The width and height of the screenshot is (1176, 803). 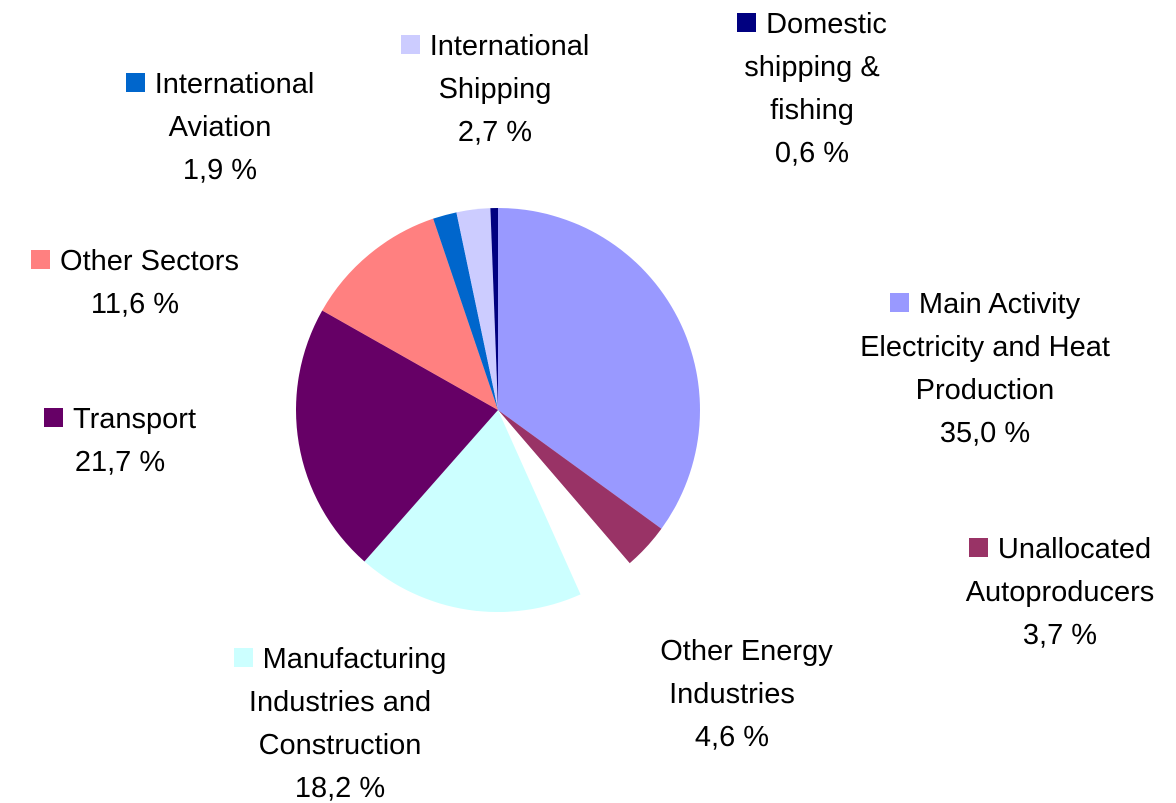 What do you see at coordinates (135, 283) in the screenshot?
I see `slice-label: Other Sectors 11,6 %` at bounding box center [135, 283].